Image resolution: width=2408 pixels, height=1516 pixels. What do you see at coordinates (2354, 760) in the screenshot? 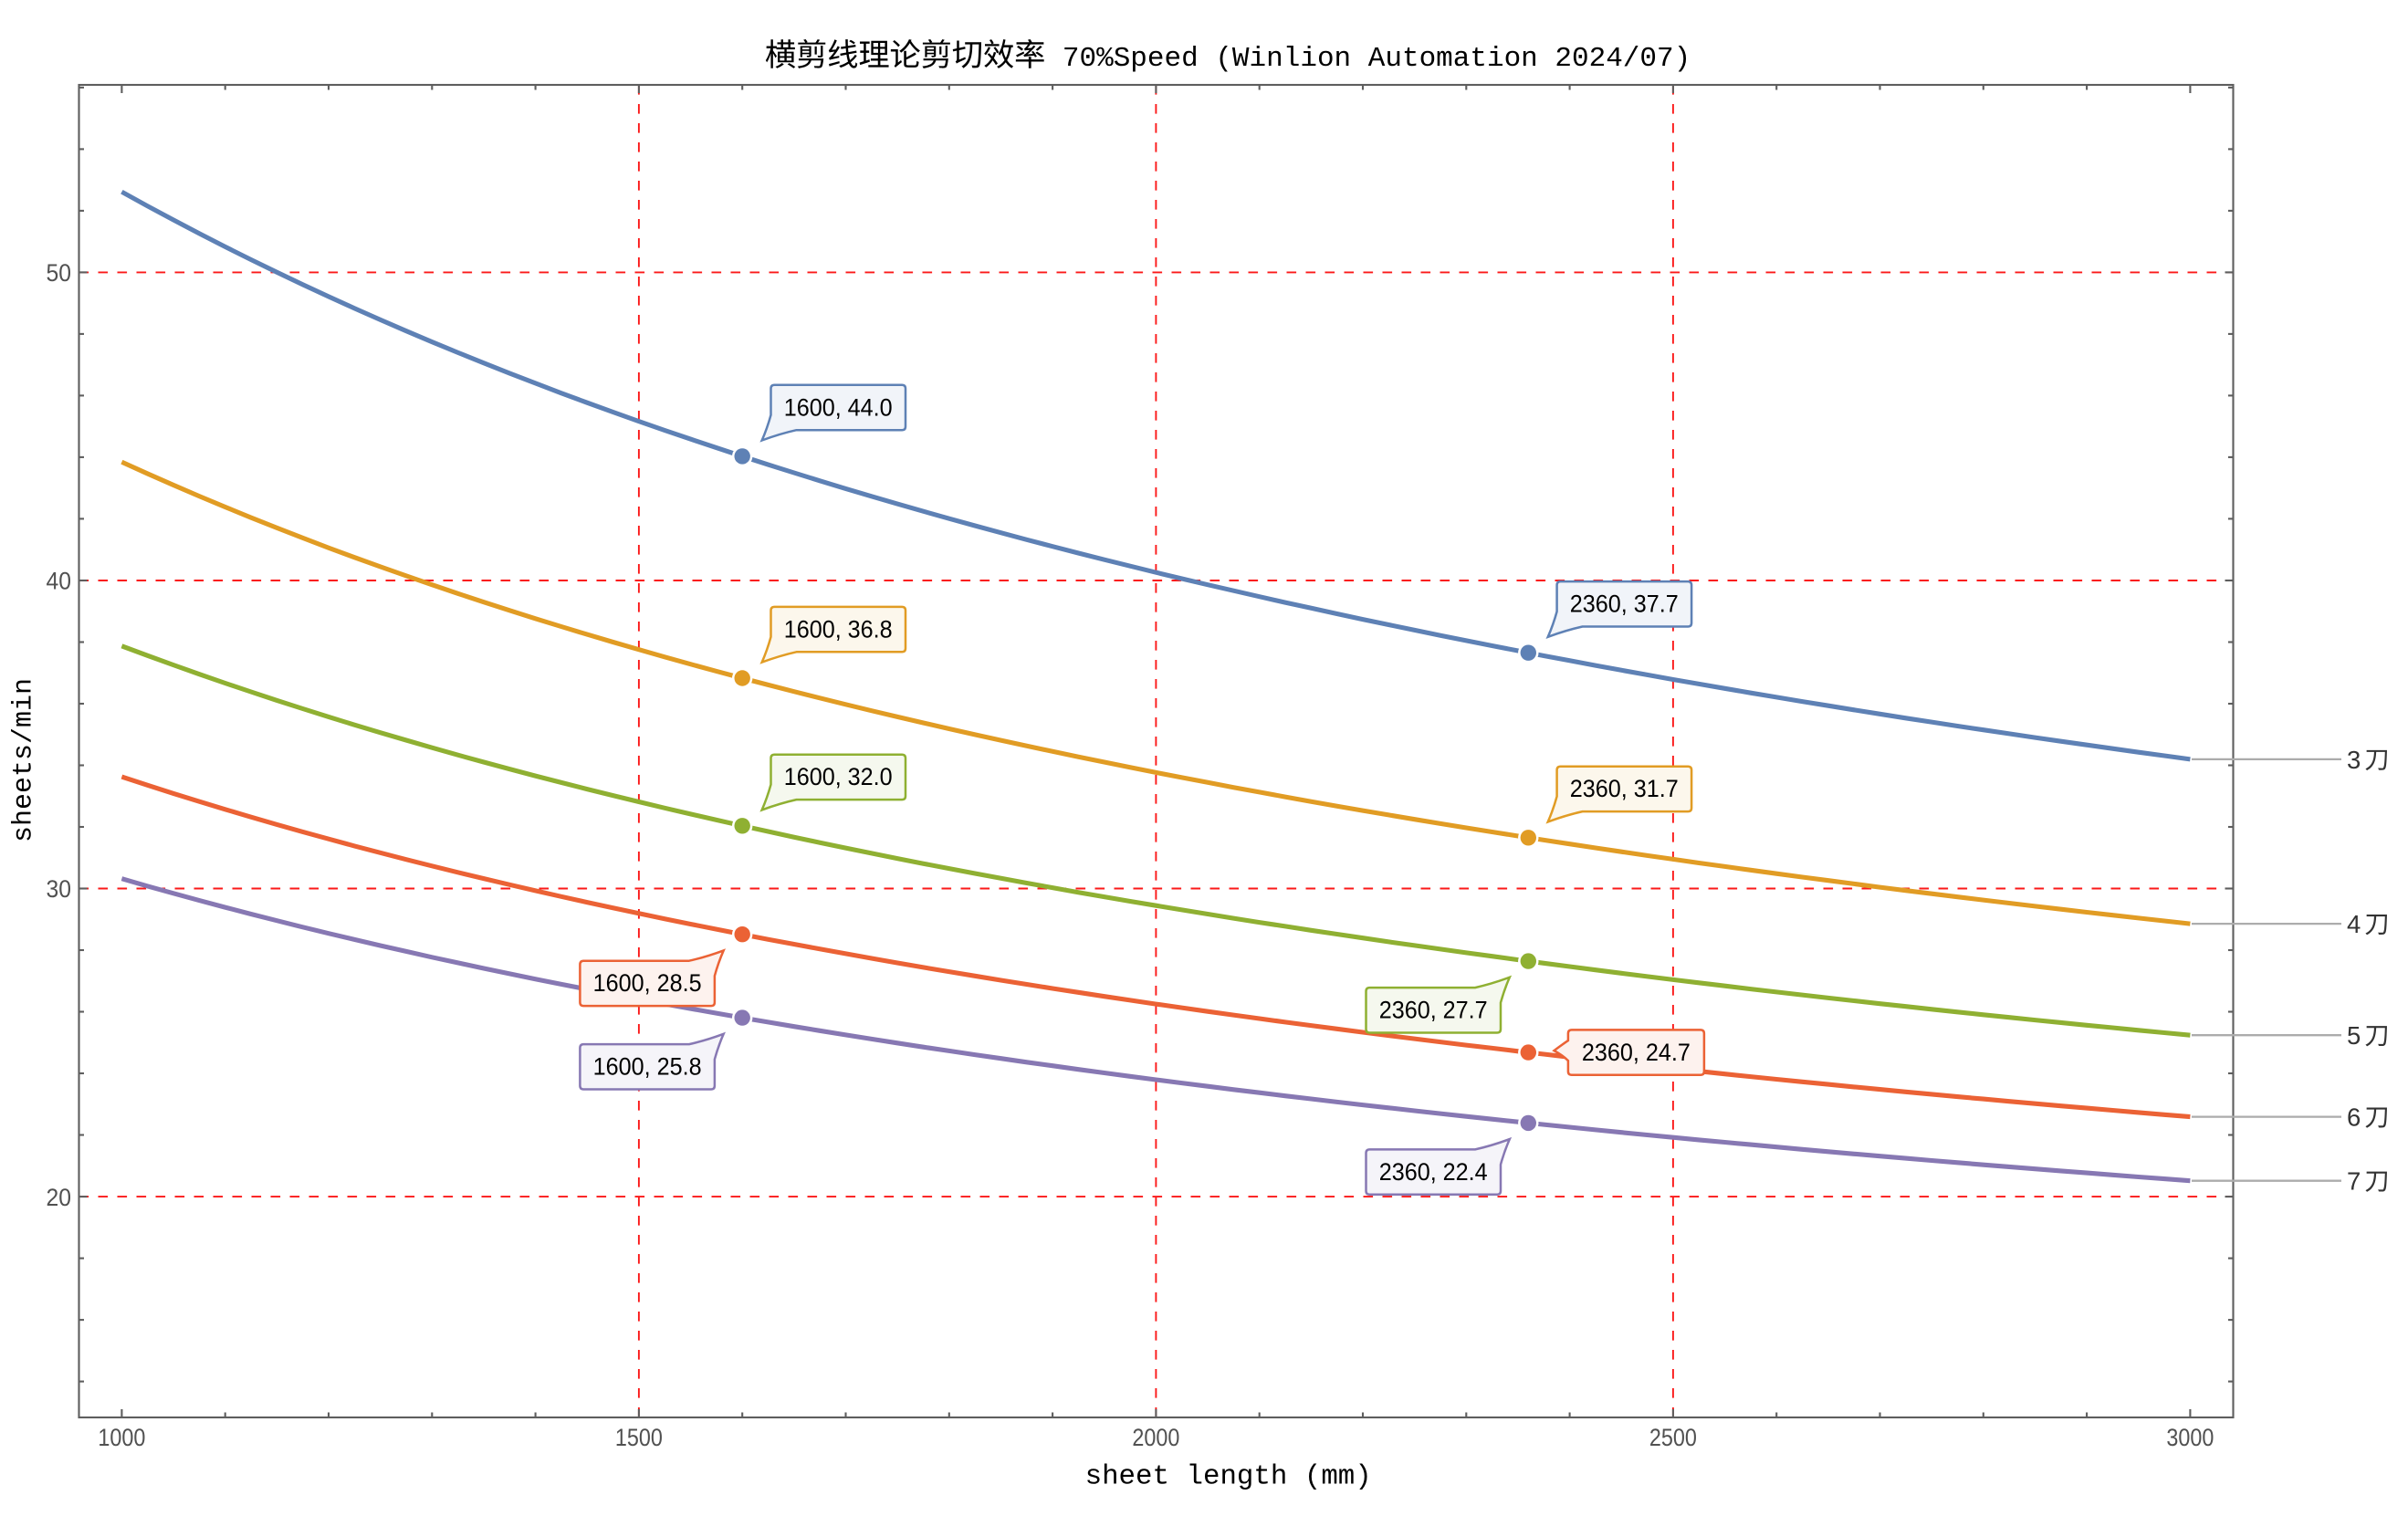
I see `svg-text: 3` at bounding box center [2354, 760].